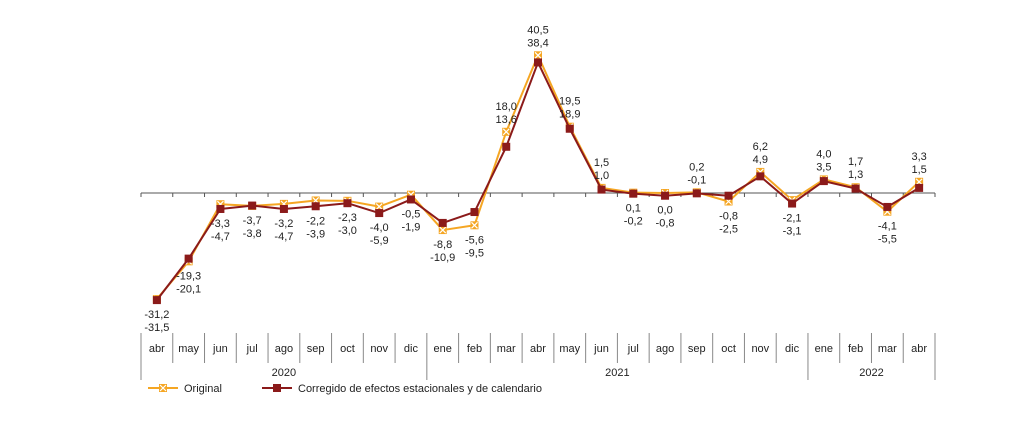 The width and height of the screenshot is (1024, 438). Describe the element at coordinates (315, 234) in the screenshot. I see `corrected-value-label: -3,9` at that location.